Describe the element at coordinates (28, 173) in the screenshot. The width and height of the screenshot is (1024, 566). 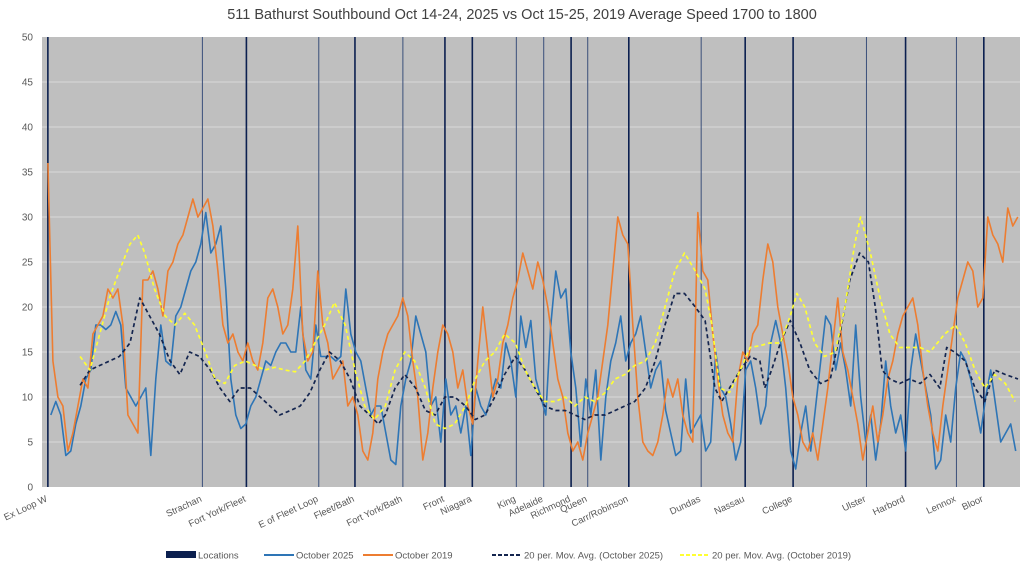
I see `y-tick-label: 35` at that location.